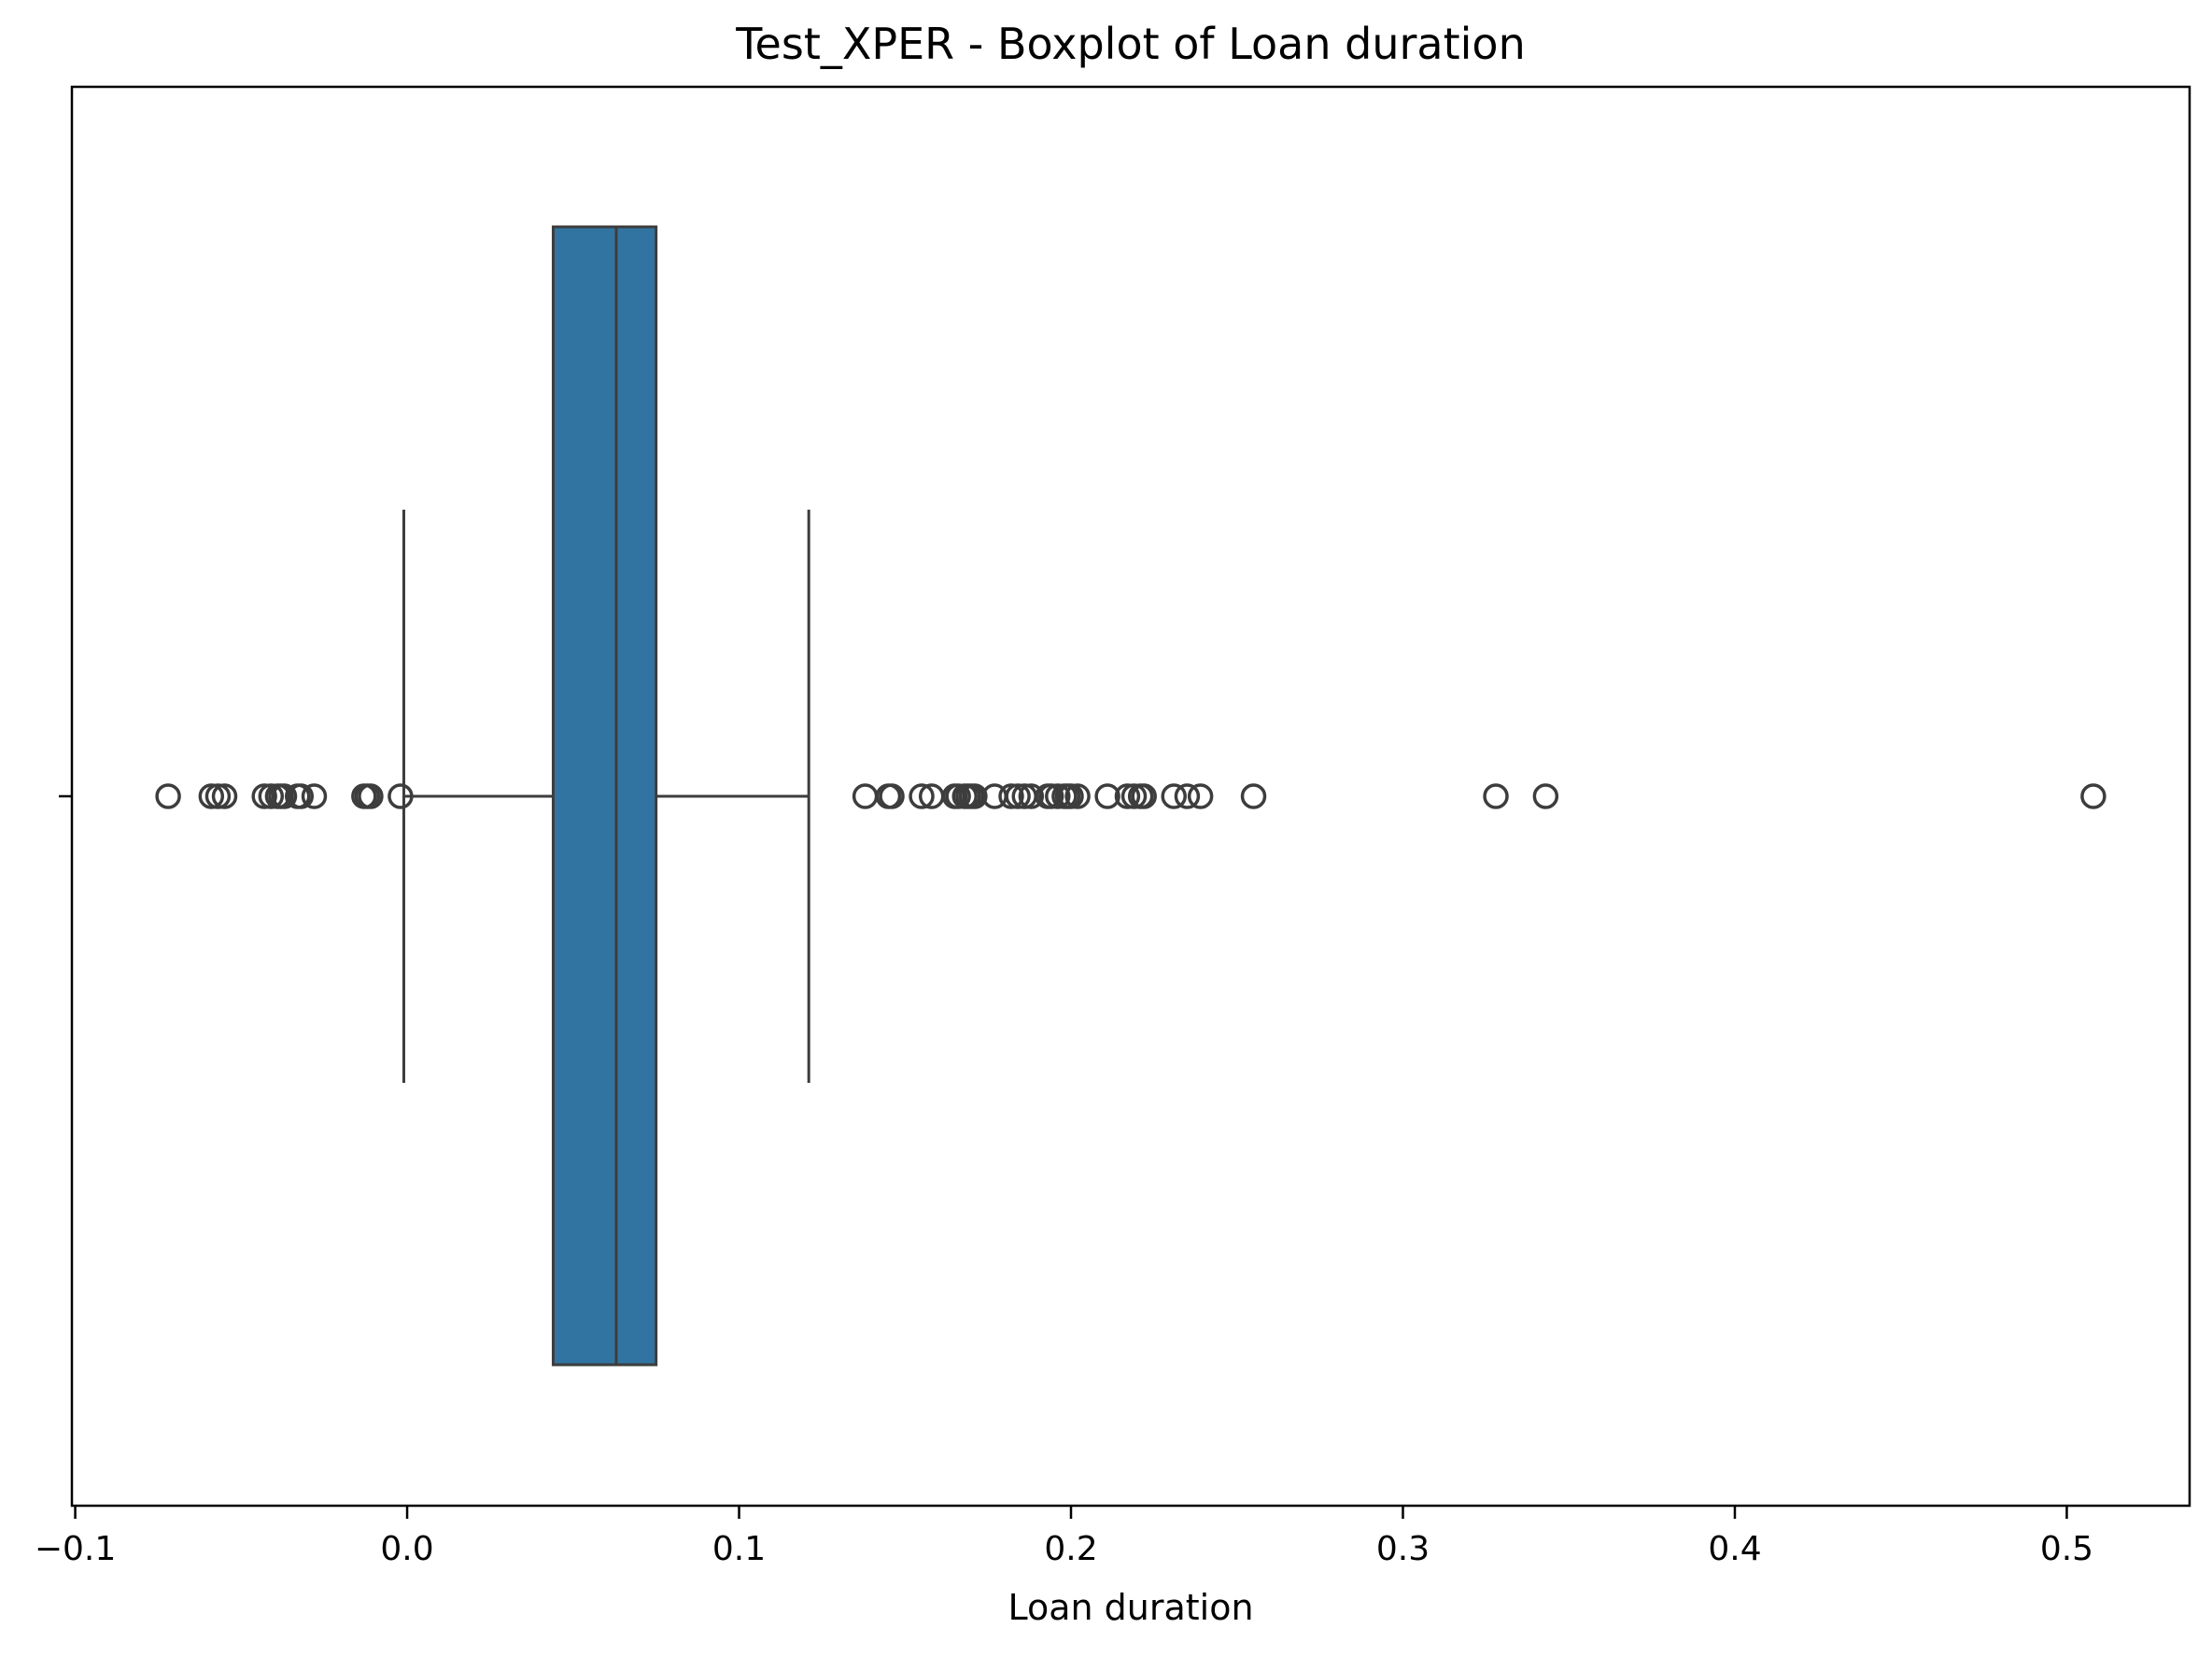 This screenshot has height=1656, width=2212. Describe the element at coordinates (1130, 1608) in the screenshot. I see `x-axis-label: Loan duration` at that location.